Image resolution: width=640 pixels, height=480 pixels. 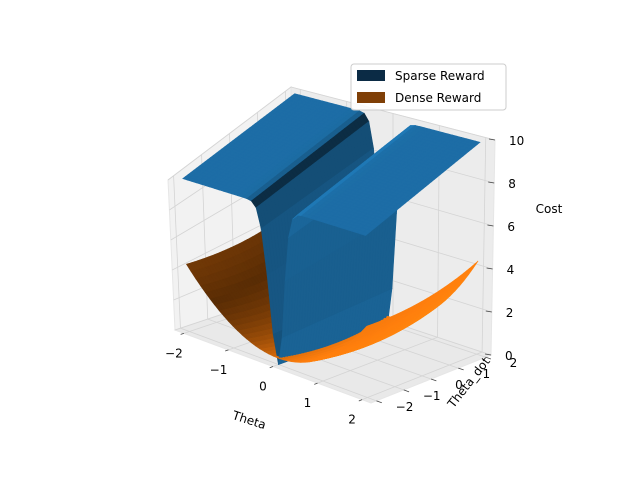 I want to click on x-tick-label: 0, so click(x=263, y=387).